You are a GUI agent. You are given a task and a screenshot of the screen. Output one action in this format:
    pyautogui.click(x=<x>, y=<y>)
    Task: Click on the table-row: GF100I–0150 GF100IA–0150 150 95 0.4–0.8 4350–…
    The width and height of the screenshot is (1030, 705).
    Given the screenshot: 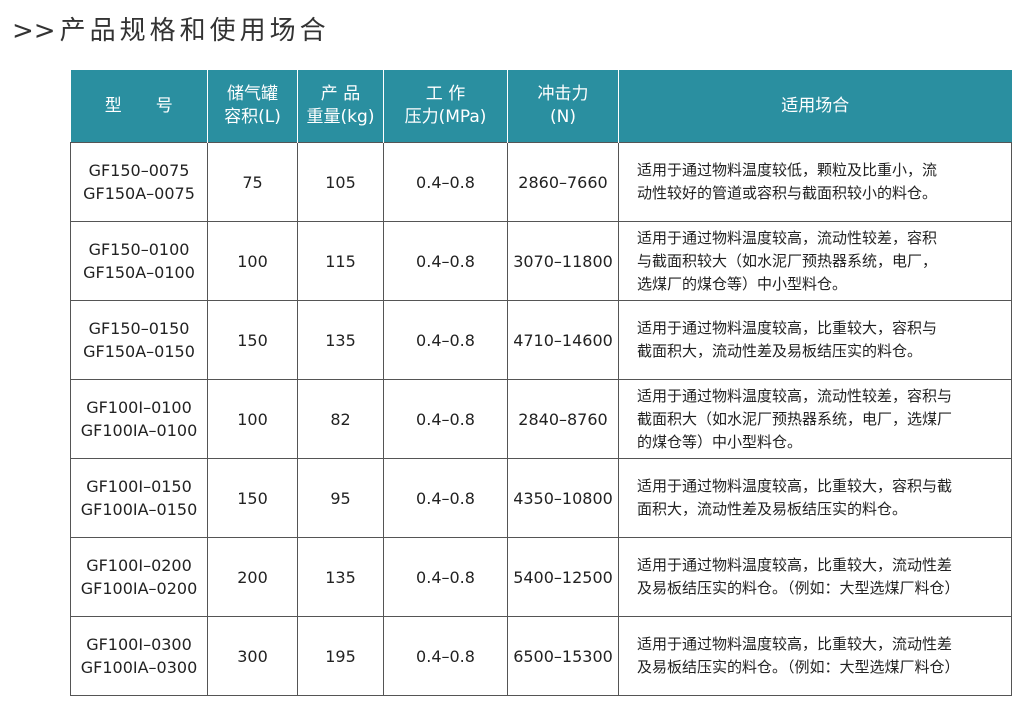 What is the action you would take?
    pyautogui.click(x=541, y=498)
    